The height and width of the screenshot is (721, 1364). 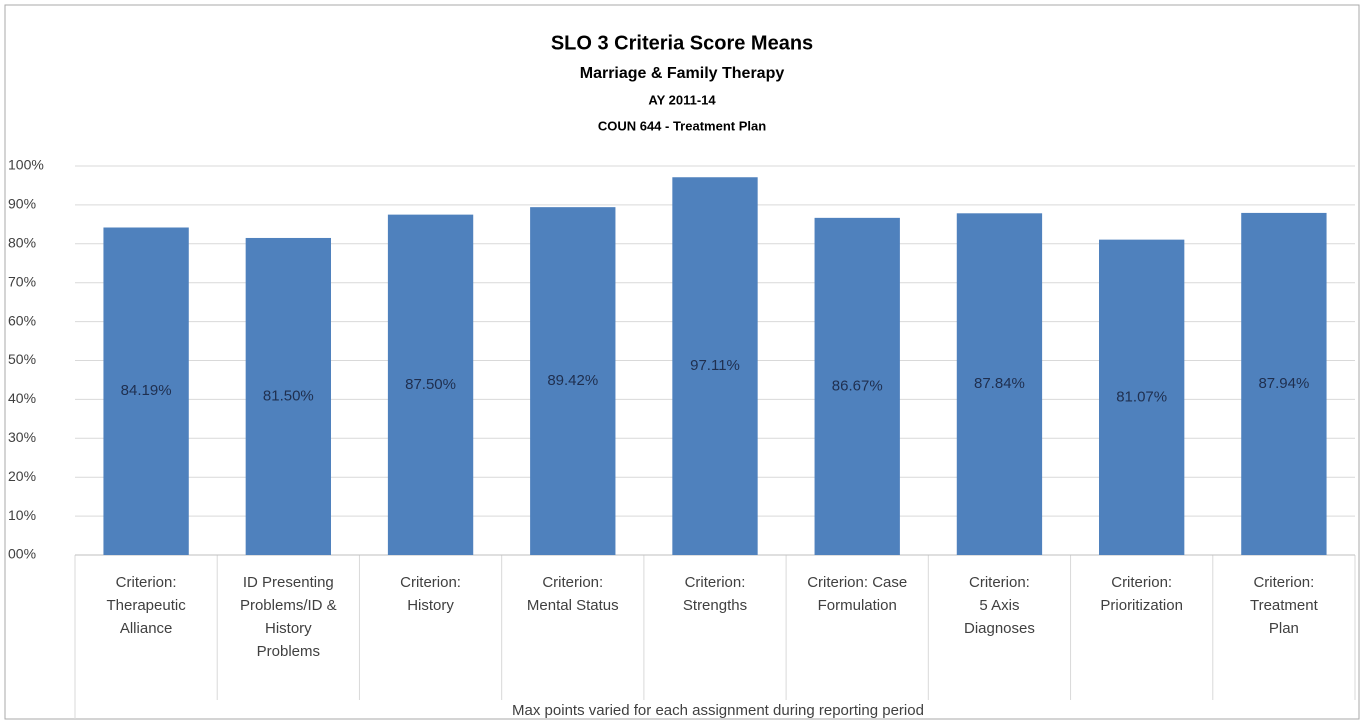 What do you see at coordinates (22, 554) in the screenshot?
I see `y-tick-label: 00%` at bounding box center [22, 554].